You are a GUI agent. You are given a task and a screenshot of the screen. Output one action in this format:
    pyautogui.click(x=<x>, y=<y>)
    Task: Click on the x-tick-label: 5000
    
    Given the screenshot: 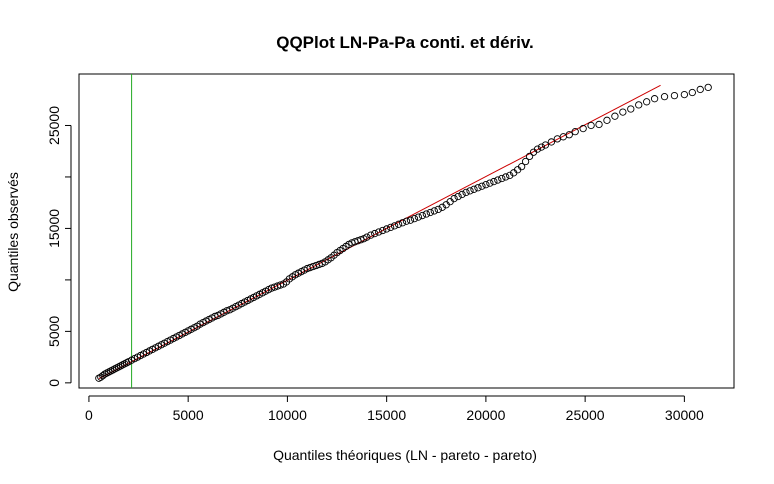 What is the action you would take?
    pyautogui.click(x=188, y=415)
    